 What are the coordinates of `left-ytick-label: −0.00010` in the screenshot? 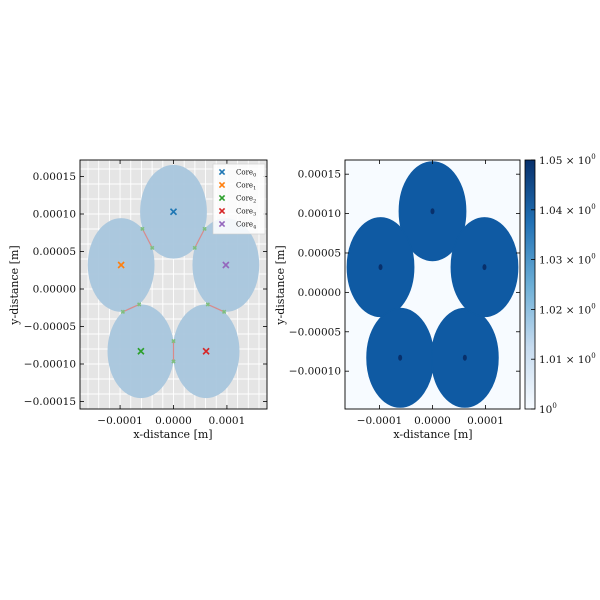 It's located at (50, 365).